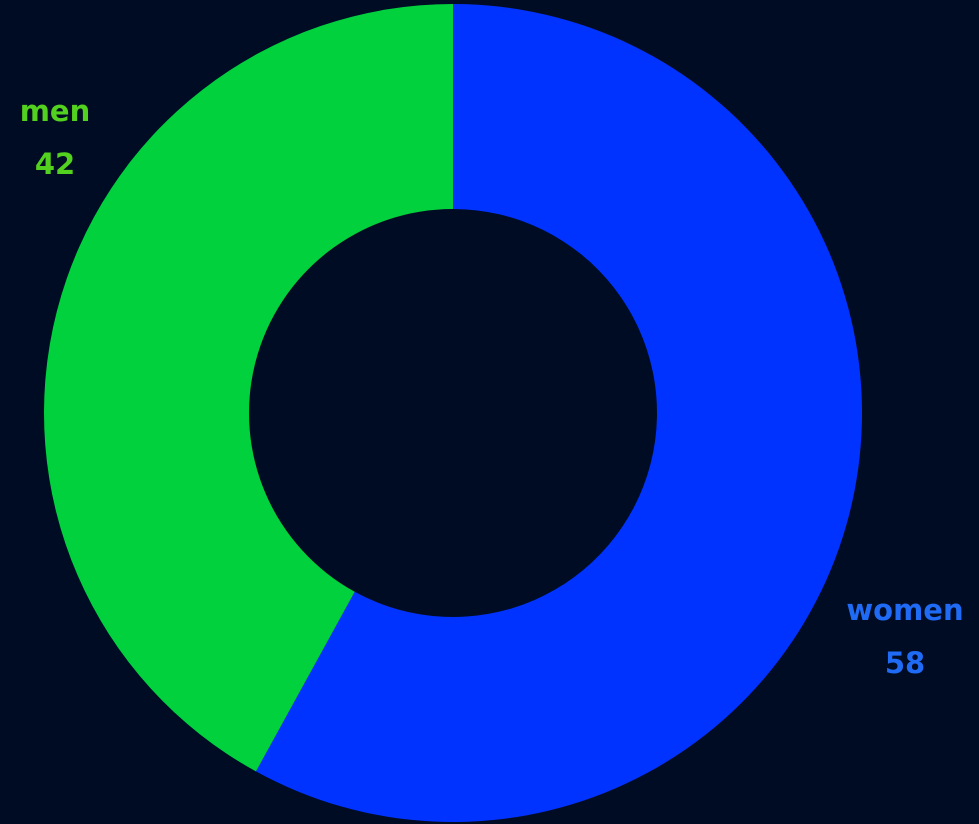  What do you see at coordinates (904, 610) in the screenshot?
I see `slice-label-women-name: women` at bounding box center [904, 610].